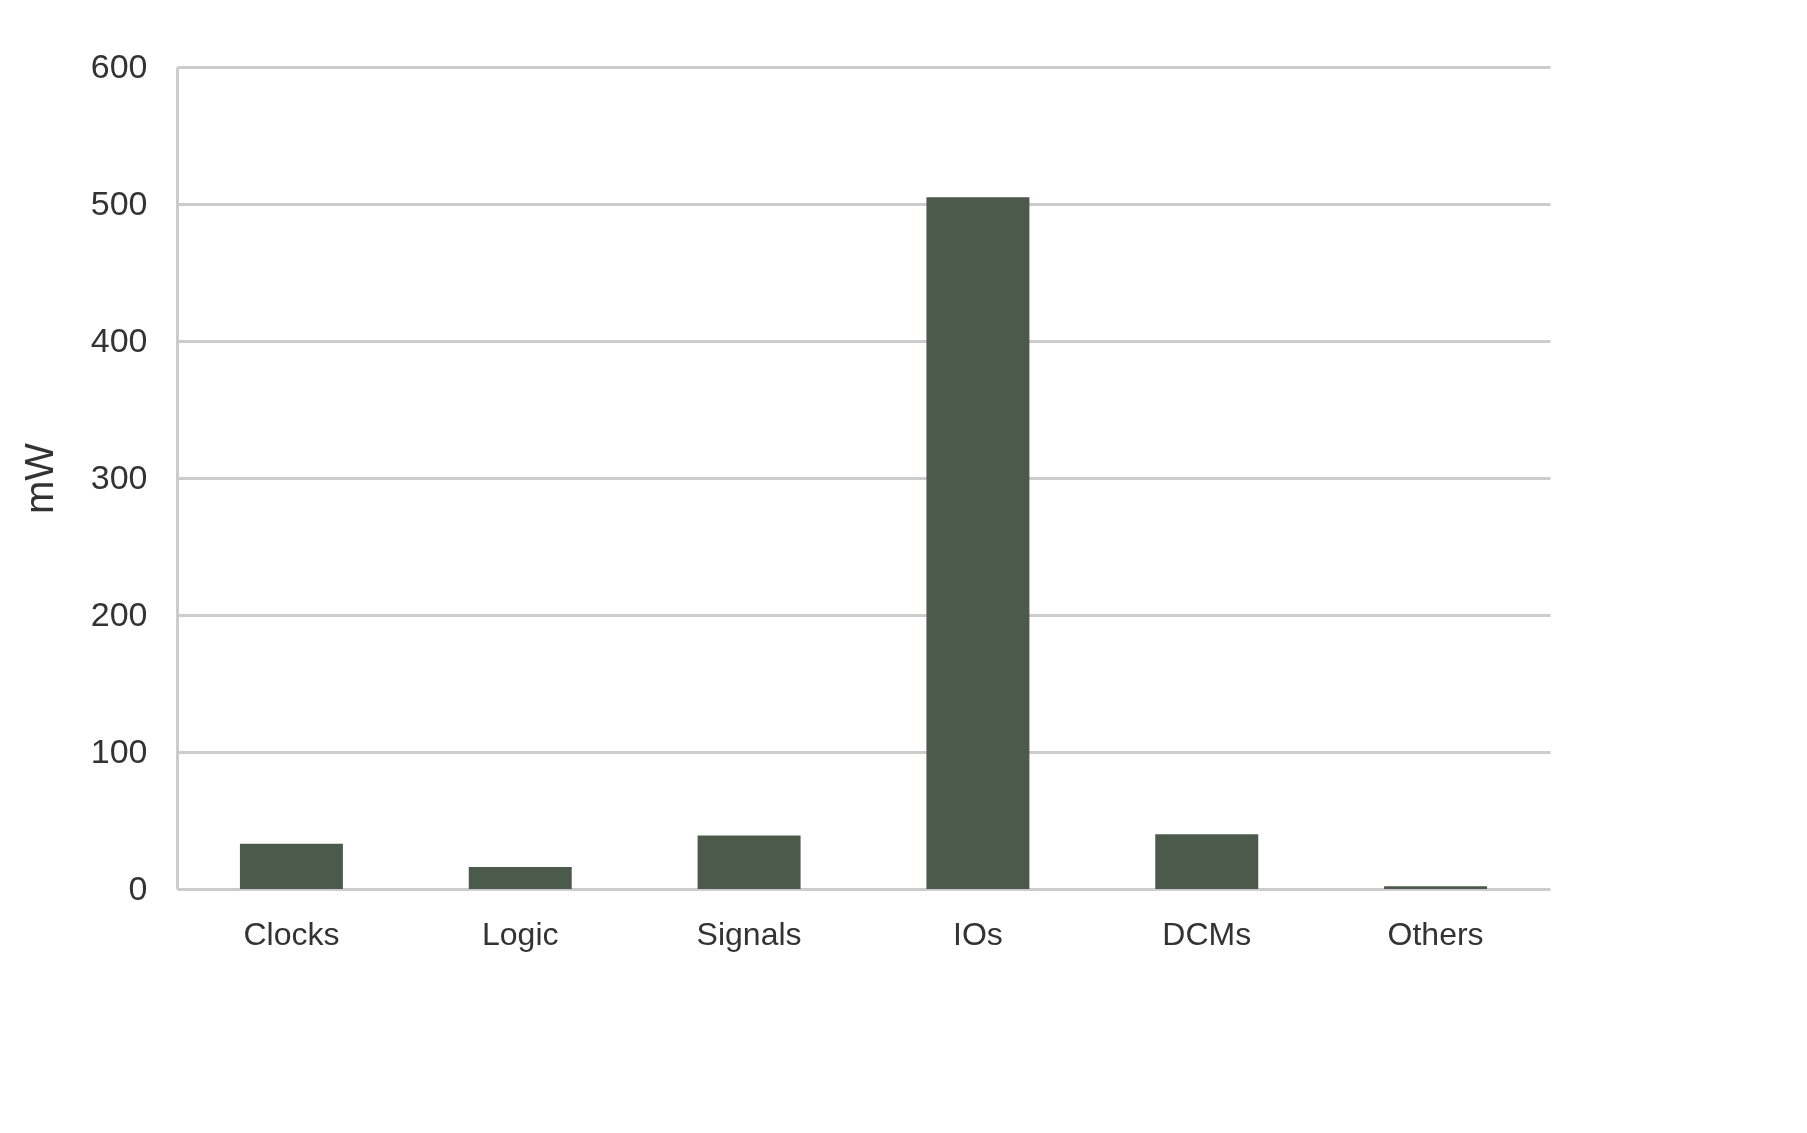  I want to click on x-tick-label: Signals, so click(749, 933).